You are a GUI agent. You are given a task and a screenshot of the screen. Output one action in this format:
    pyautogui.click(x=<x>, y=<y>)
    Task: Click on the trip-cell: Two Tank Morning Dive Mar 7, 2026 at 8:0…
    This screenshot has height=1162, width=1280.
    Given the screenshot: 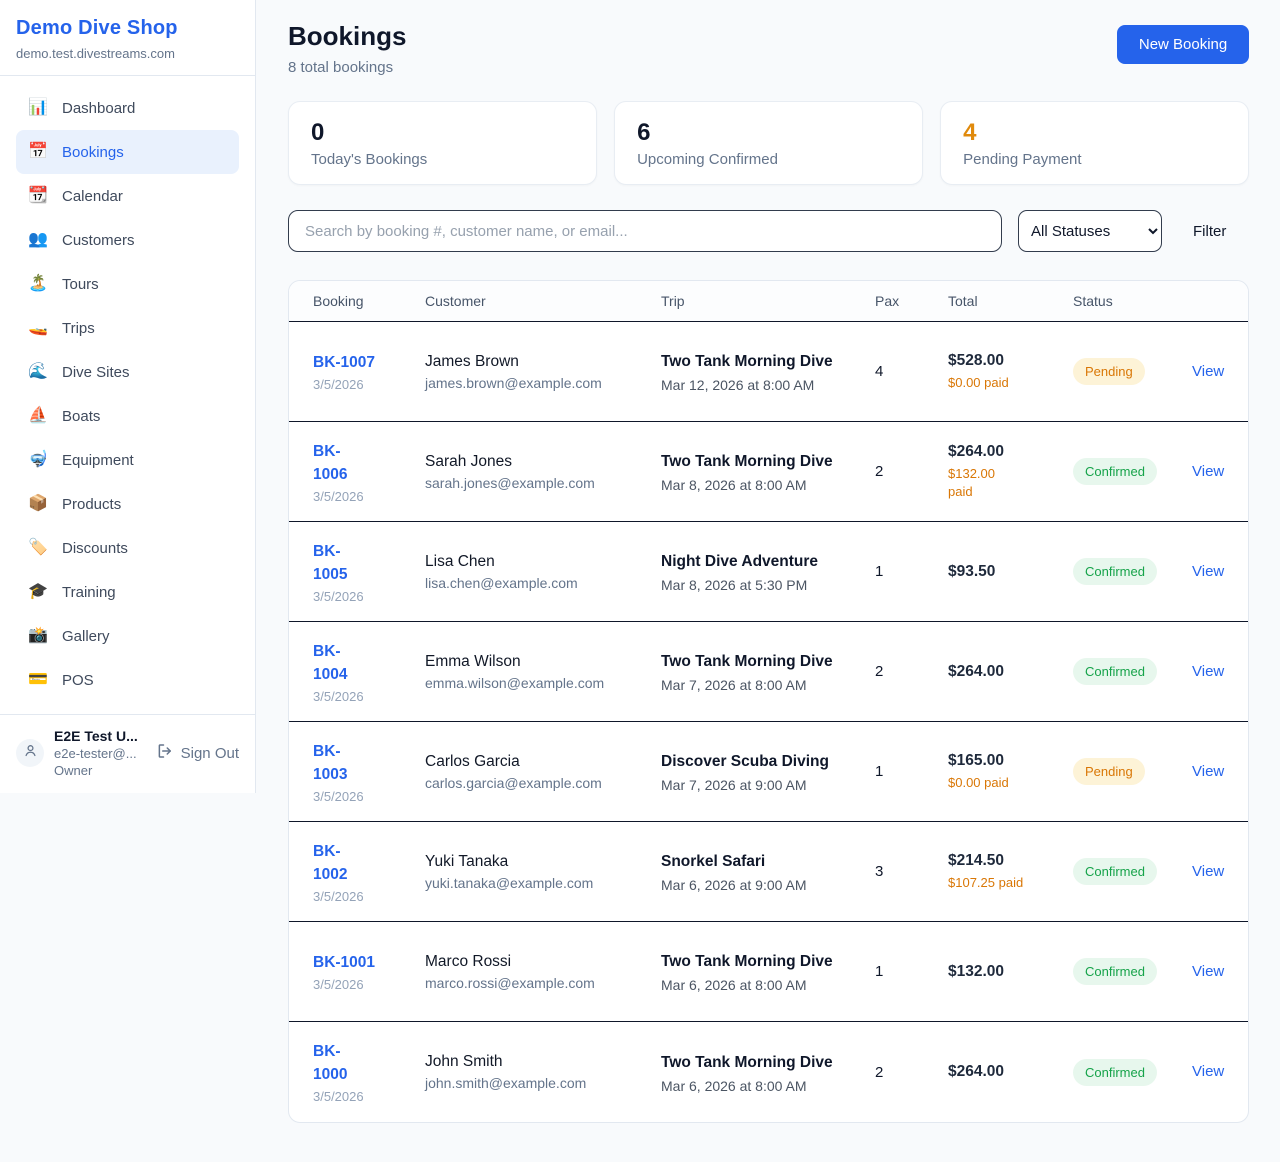 What is the action you would take?
    pyautogui.click(x=768, y=671)
    